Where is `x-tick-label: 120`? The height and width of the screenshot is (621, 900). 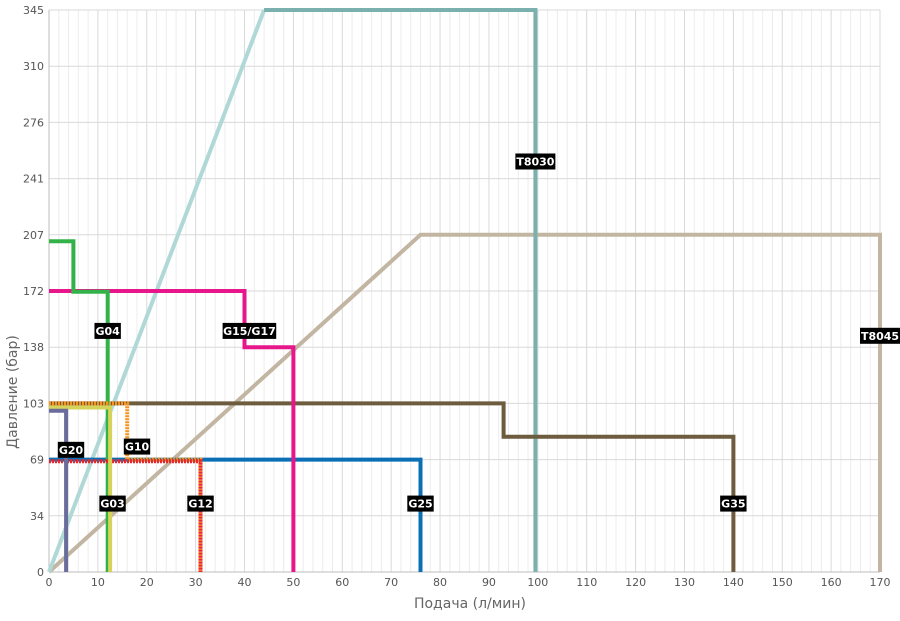 x-tick-label: 120 is located at coordinates (635, 582).